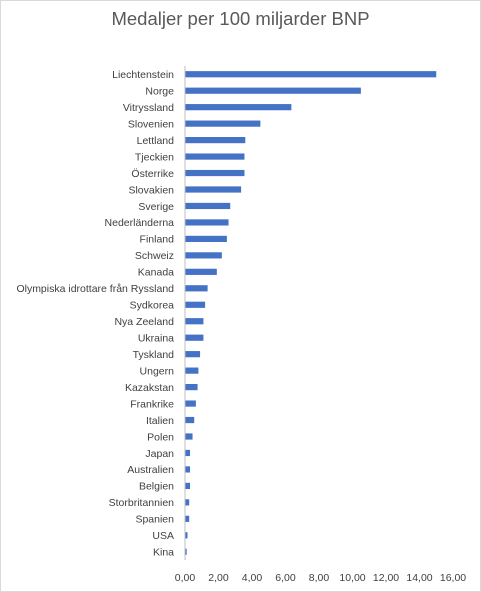 The image size is (481, 592). I want to click on category-label: Kazakstan, so click(149, 388).